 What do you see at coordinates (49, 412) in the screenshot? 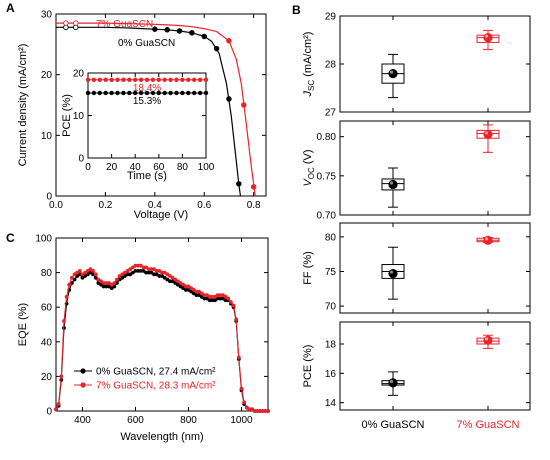
I see `panel-c-ytick-label: 0` at bounding box center [49, 412].